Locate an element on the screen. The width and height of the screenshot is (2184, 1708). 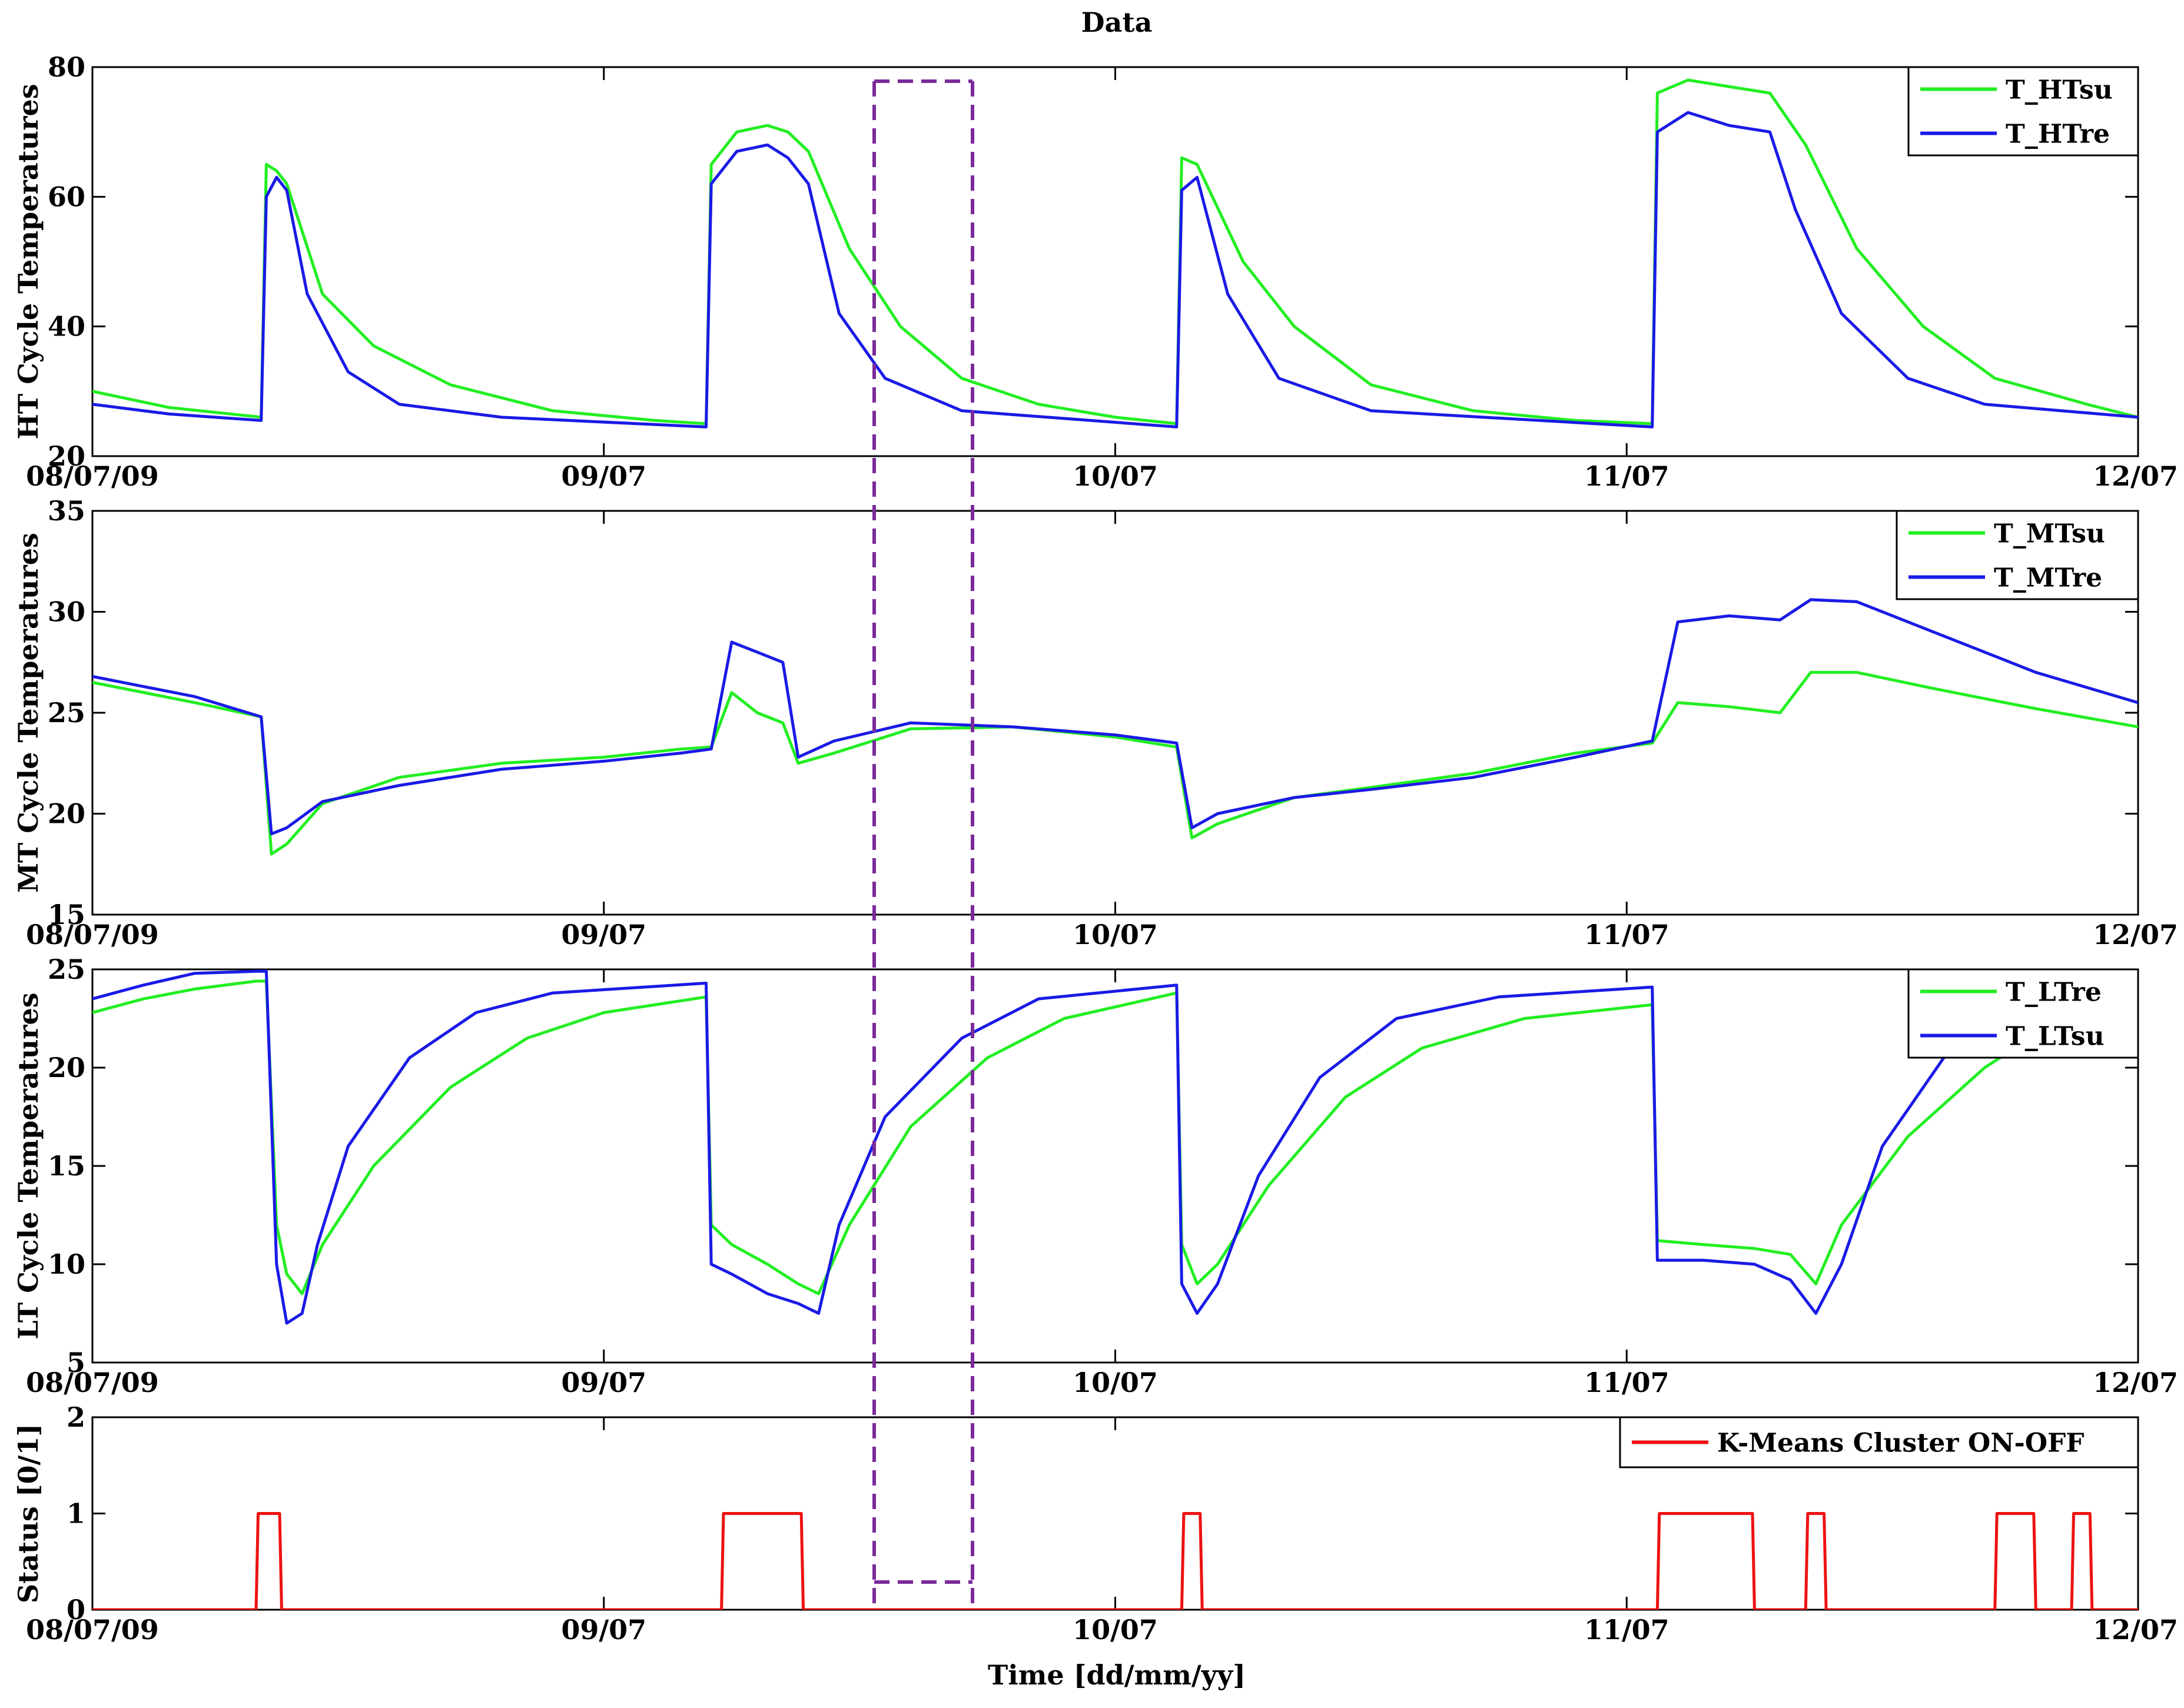
y-axis-label: MT Cycle Temperatures is located at coordinates (28, 713).